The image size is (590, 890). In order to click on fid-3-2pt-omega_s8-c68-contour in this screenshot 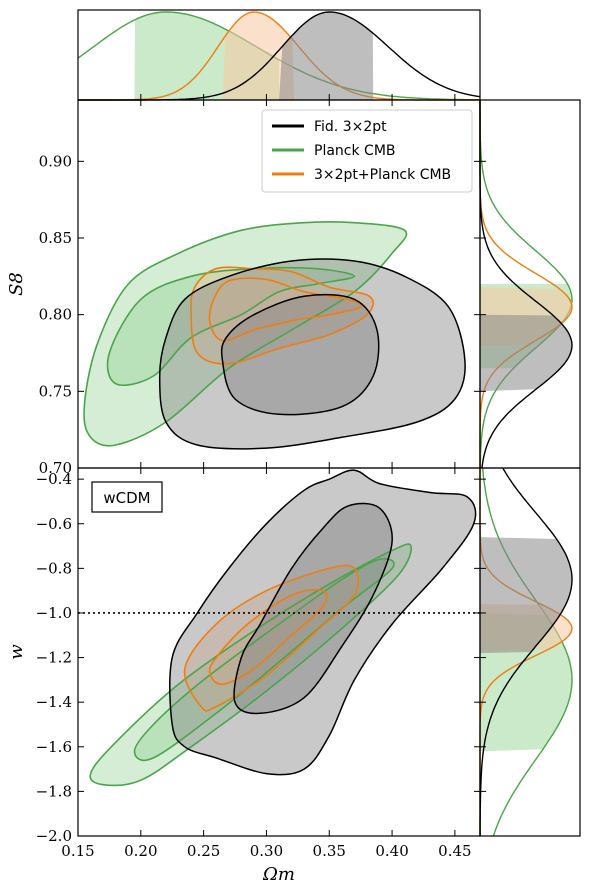, I will do `click(300, 354)`.